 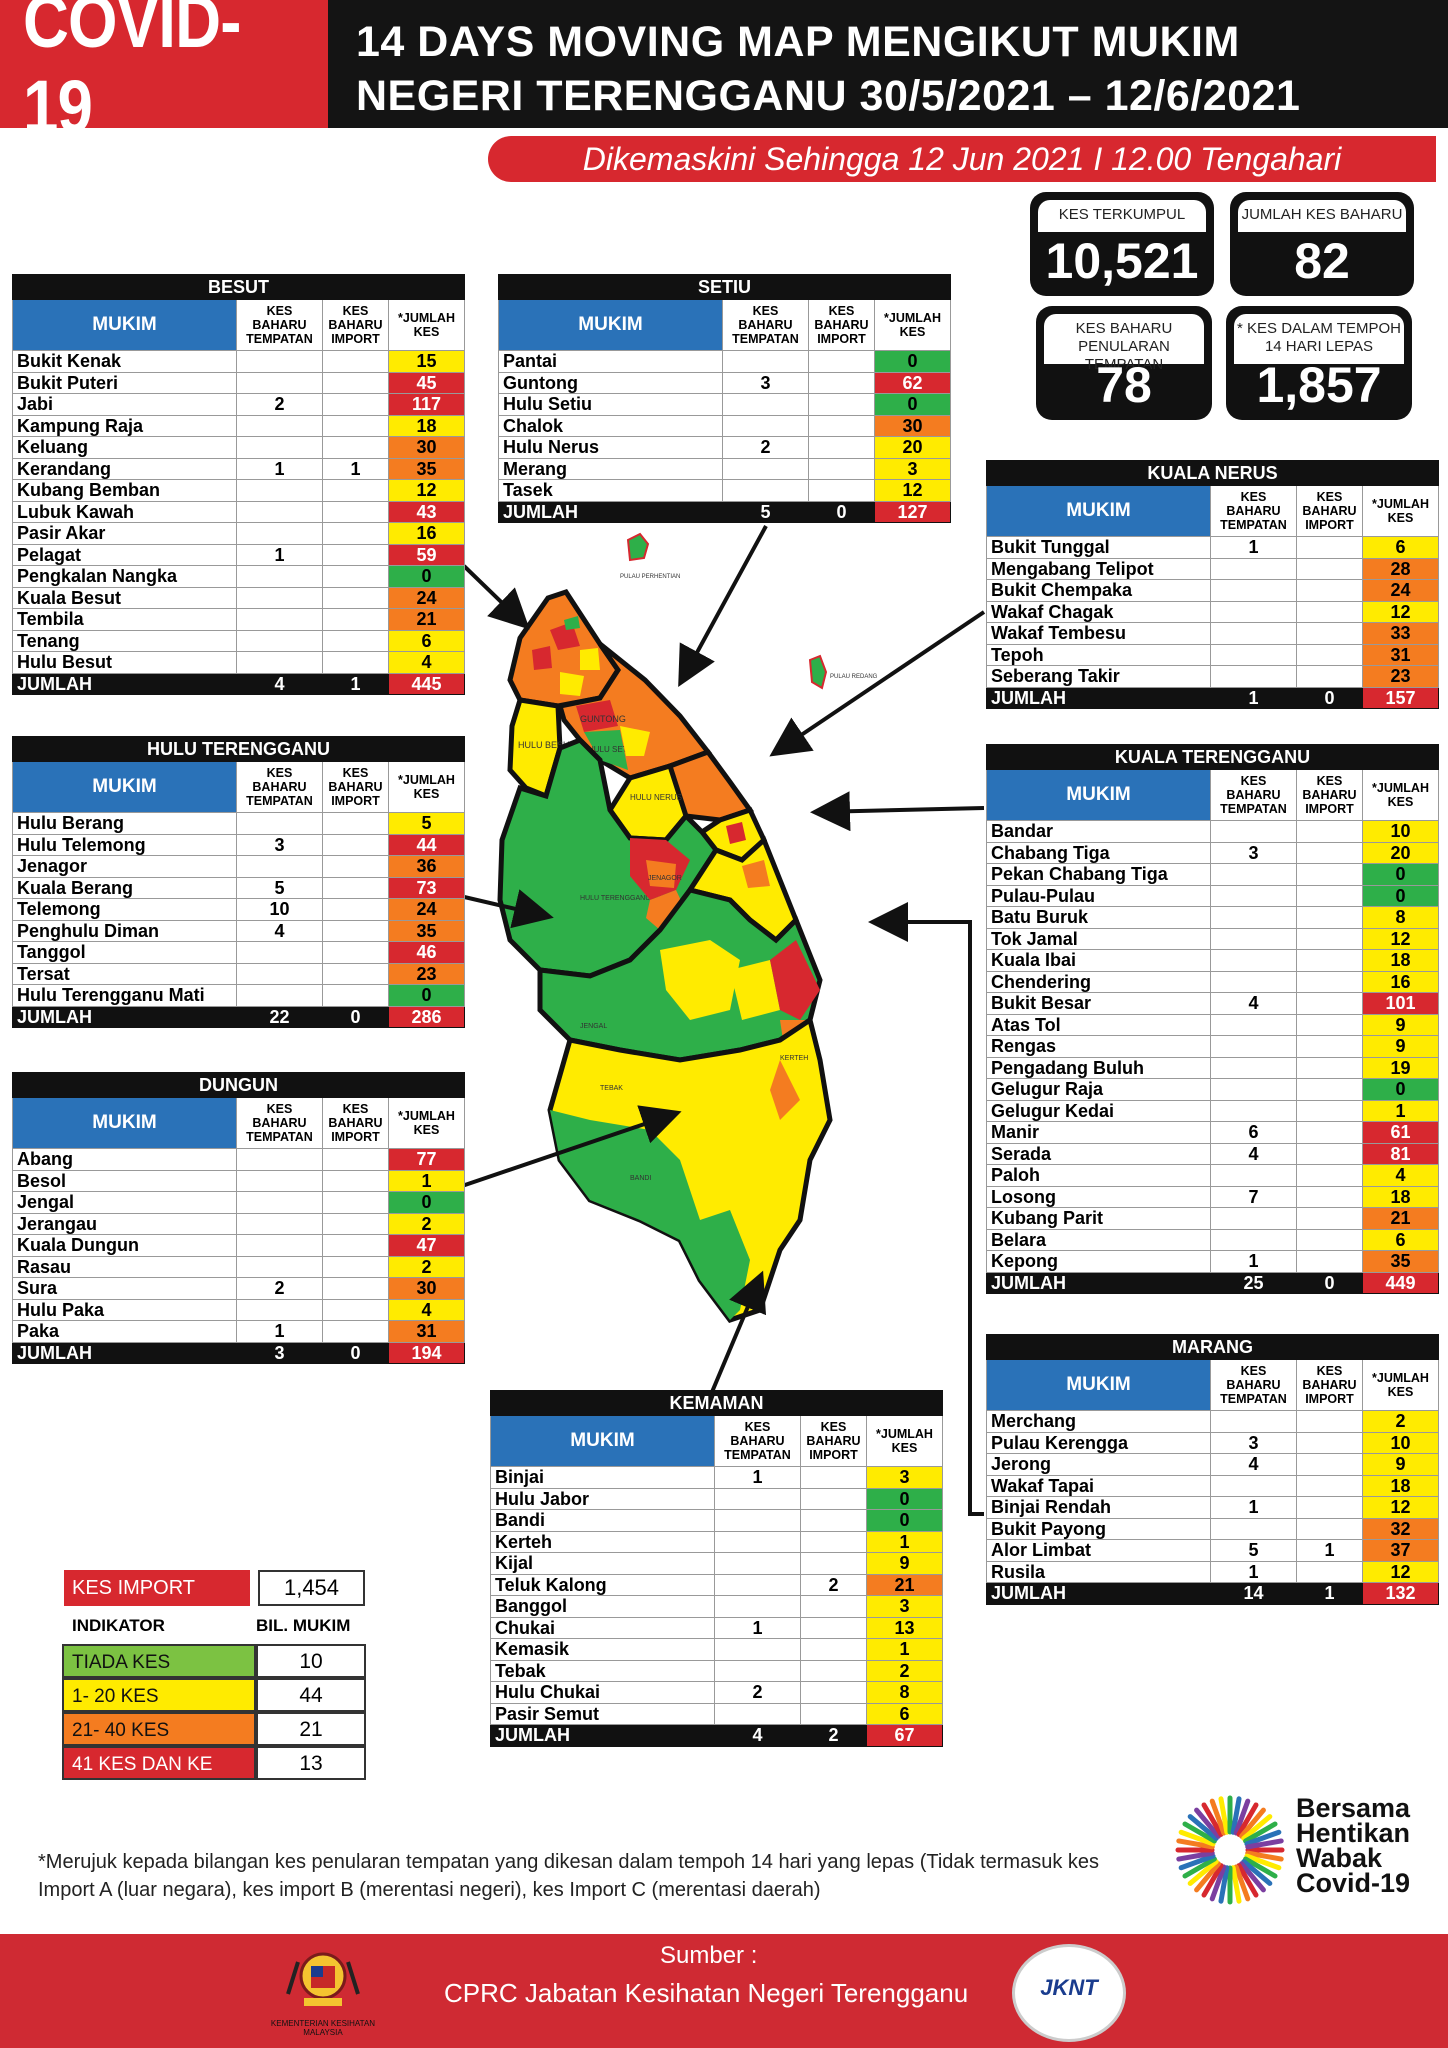 What do you see at coordinates (426, 533) in the screenshot?
I see `jumlah-kes: 16` at bounding box center [426, 533].